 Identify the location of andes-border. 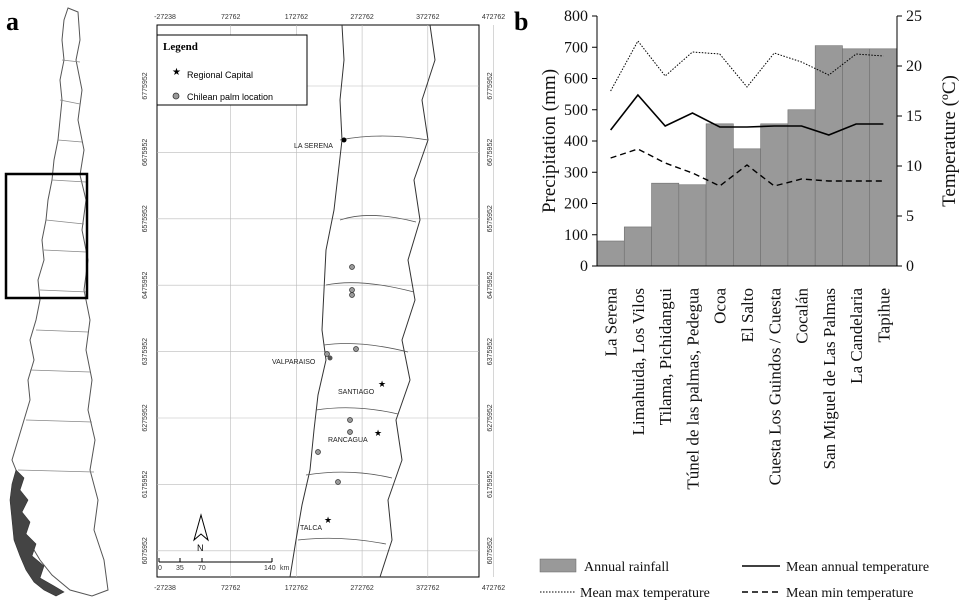
(407, 301).